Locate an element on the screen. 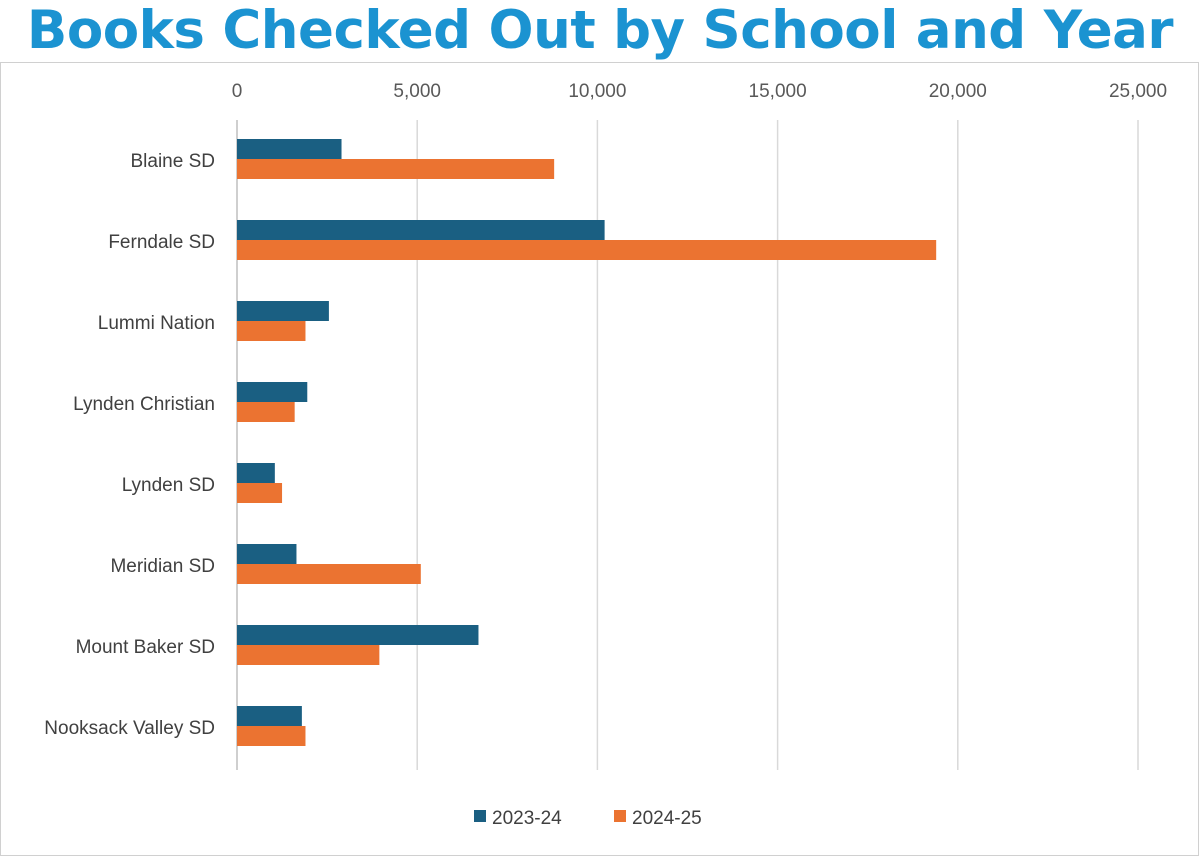  x-tick-label: 15,000 is located at coordinates (778, 91).